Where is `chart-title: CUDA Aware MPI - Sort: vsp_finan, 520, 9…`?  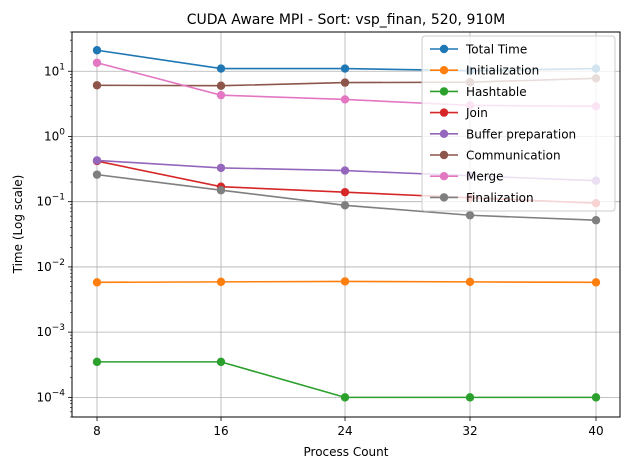 chart-title: CUDA Aware MPI - Sort: vsp_finan, 520, 9… is located at coordinates (346, 20).